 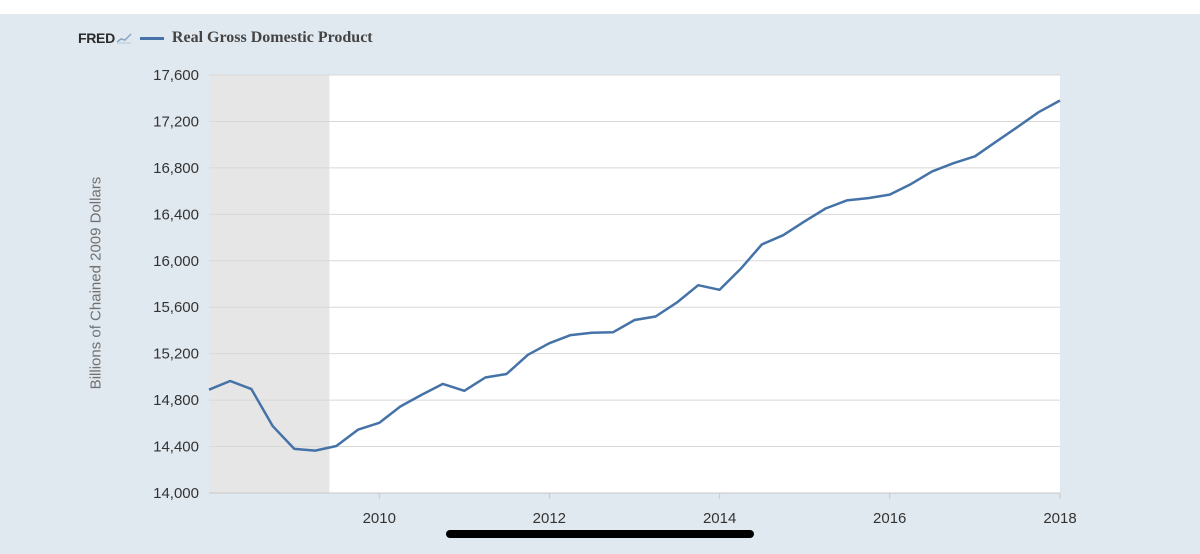 I want to click on chart-header: FRED Real Gross Domestic Product, so click(x=225, y=38).